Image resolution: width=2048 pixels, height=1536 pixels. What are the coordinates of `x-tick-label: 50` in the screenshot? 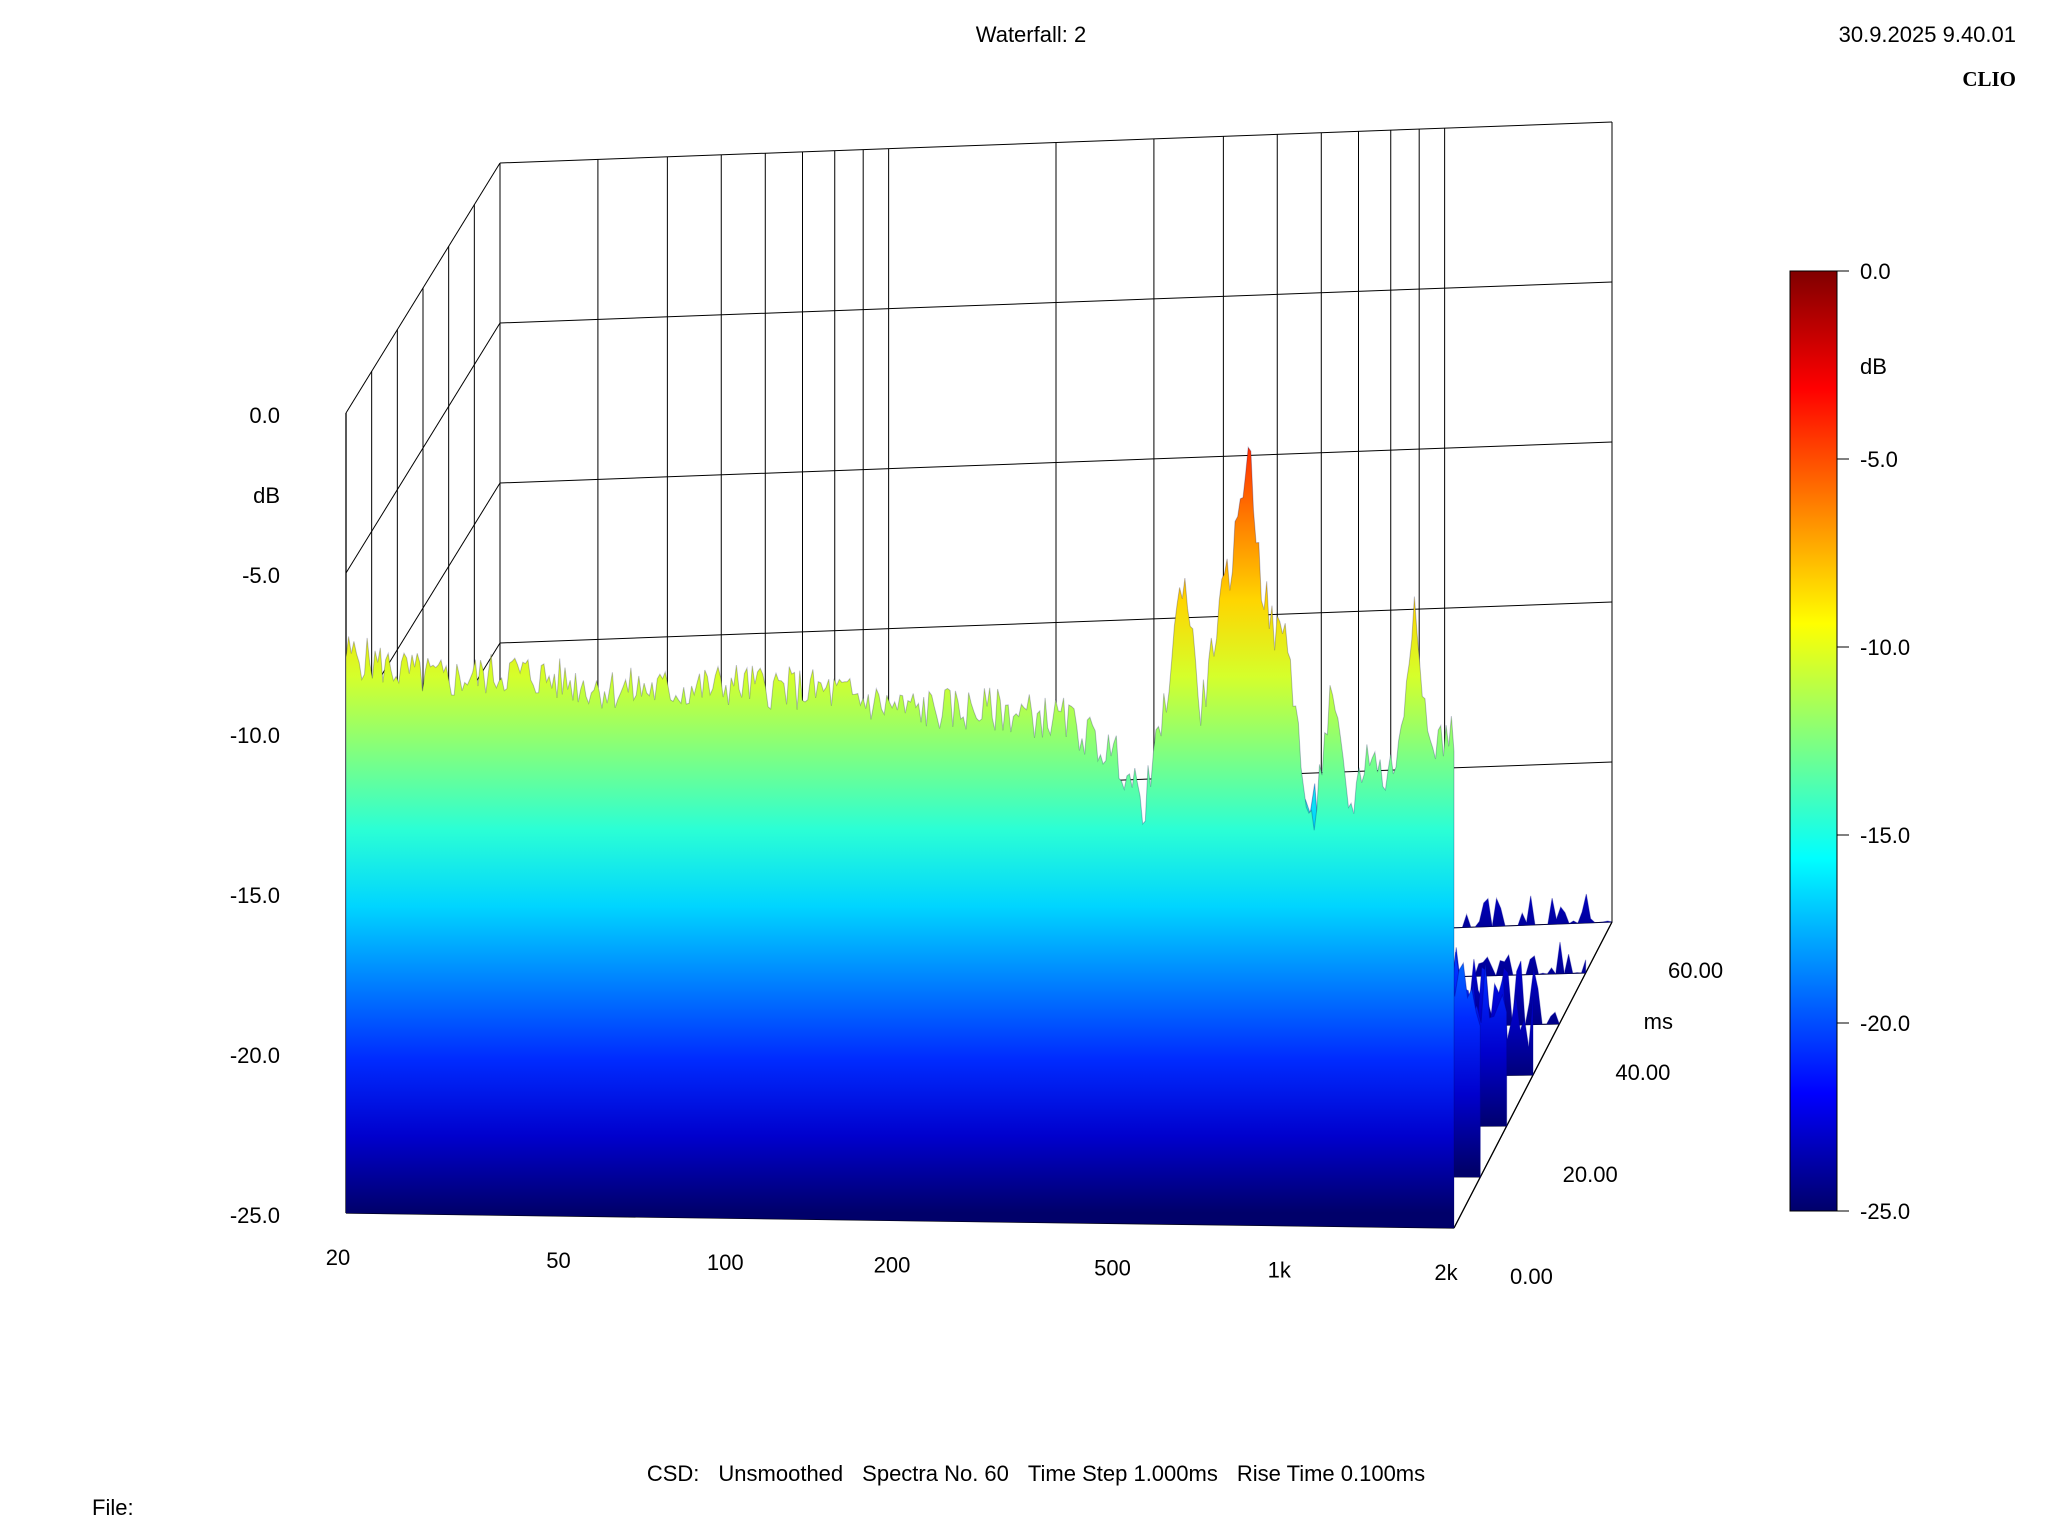 It's located at (558, 1260).